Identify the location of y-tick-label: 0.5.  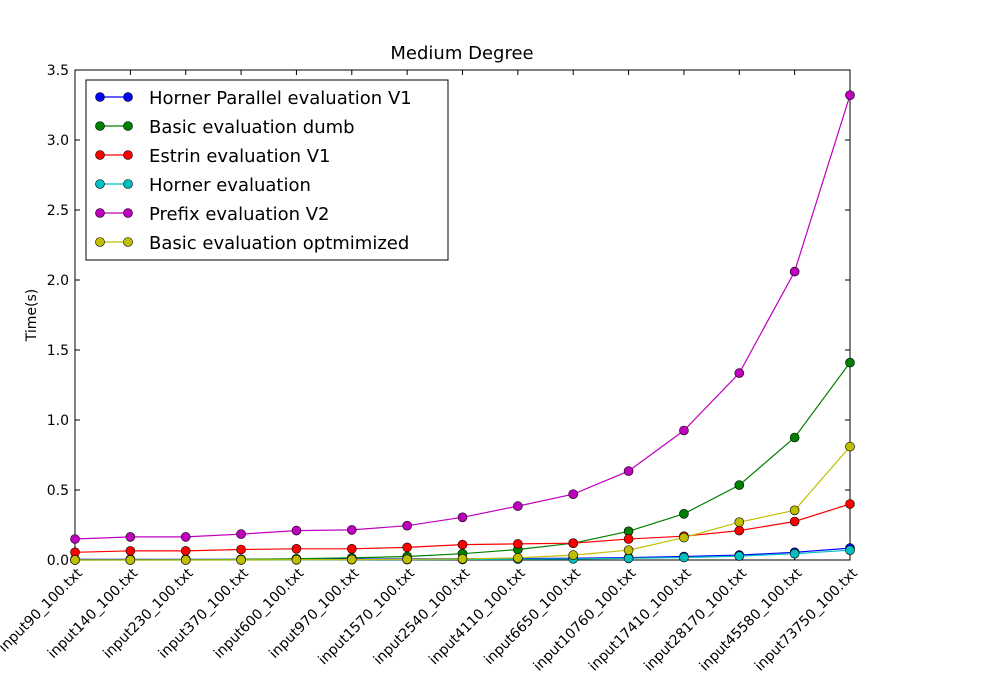
(58, 491).